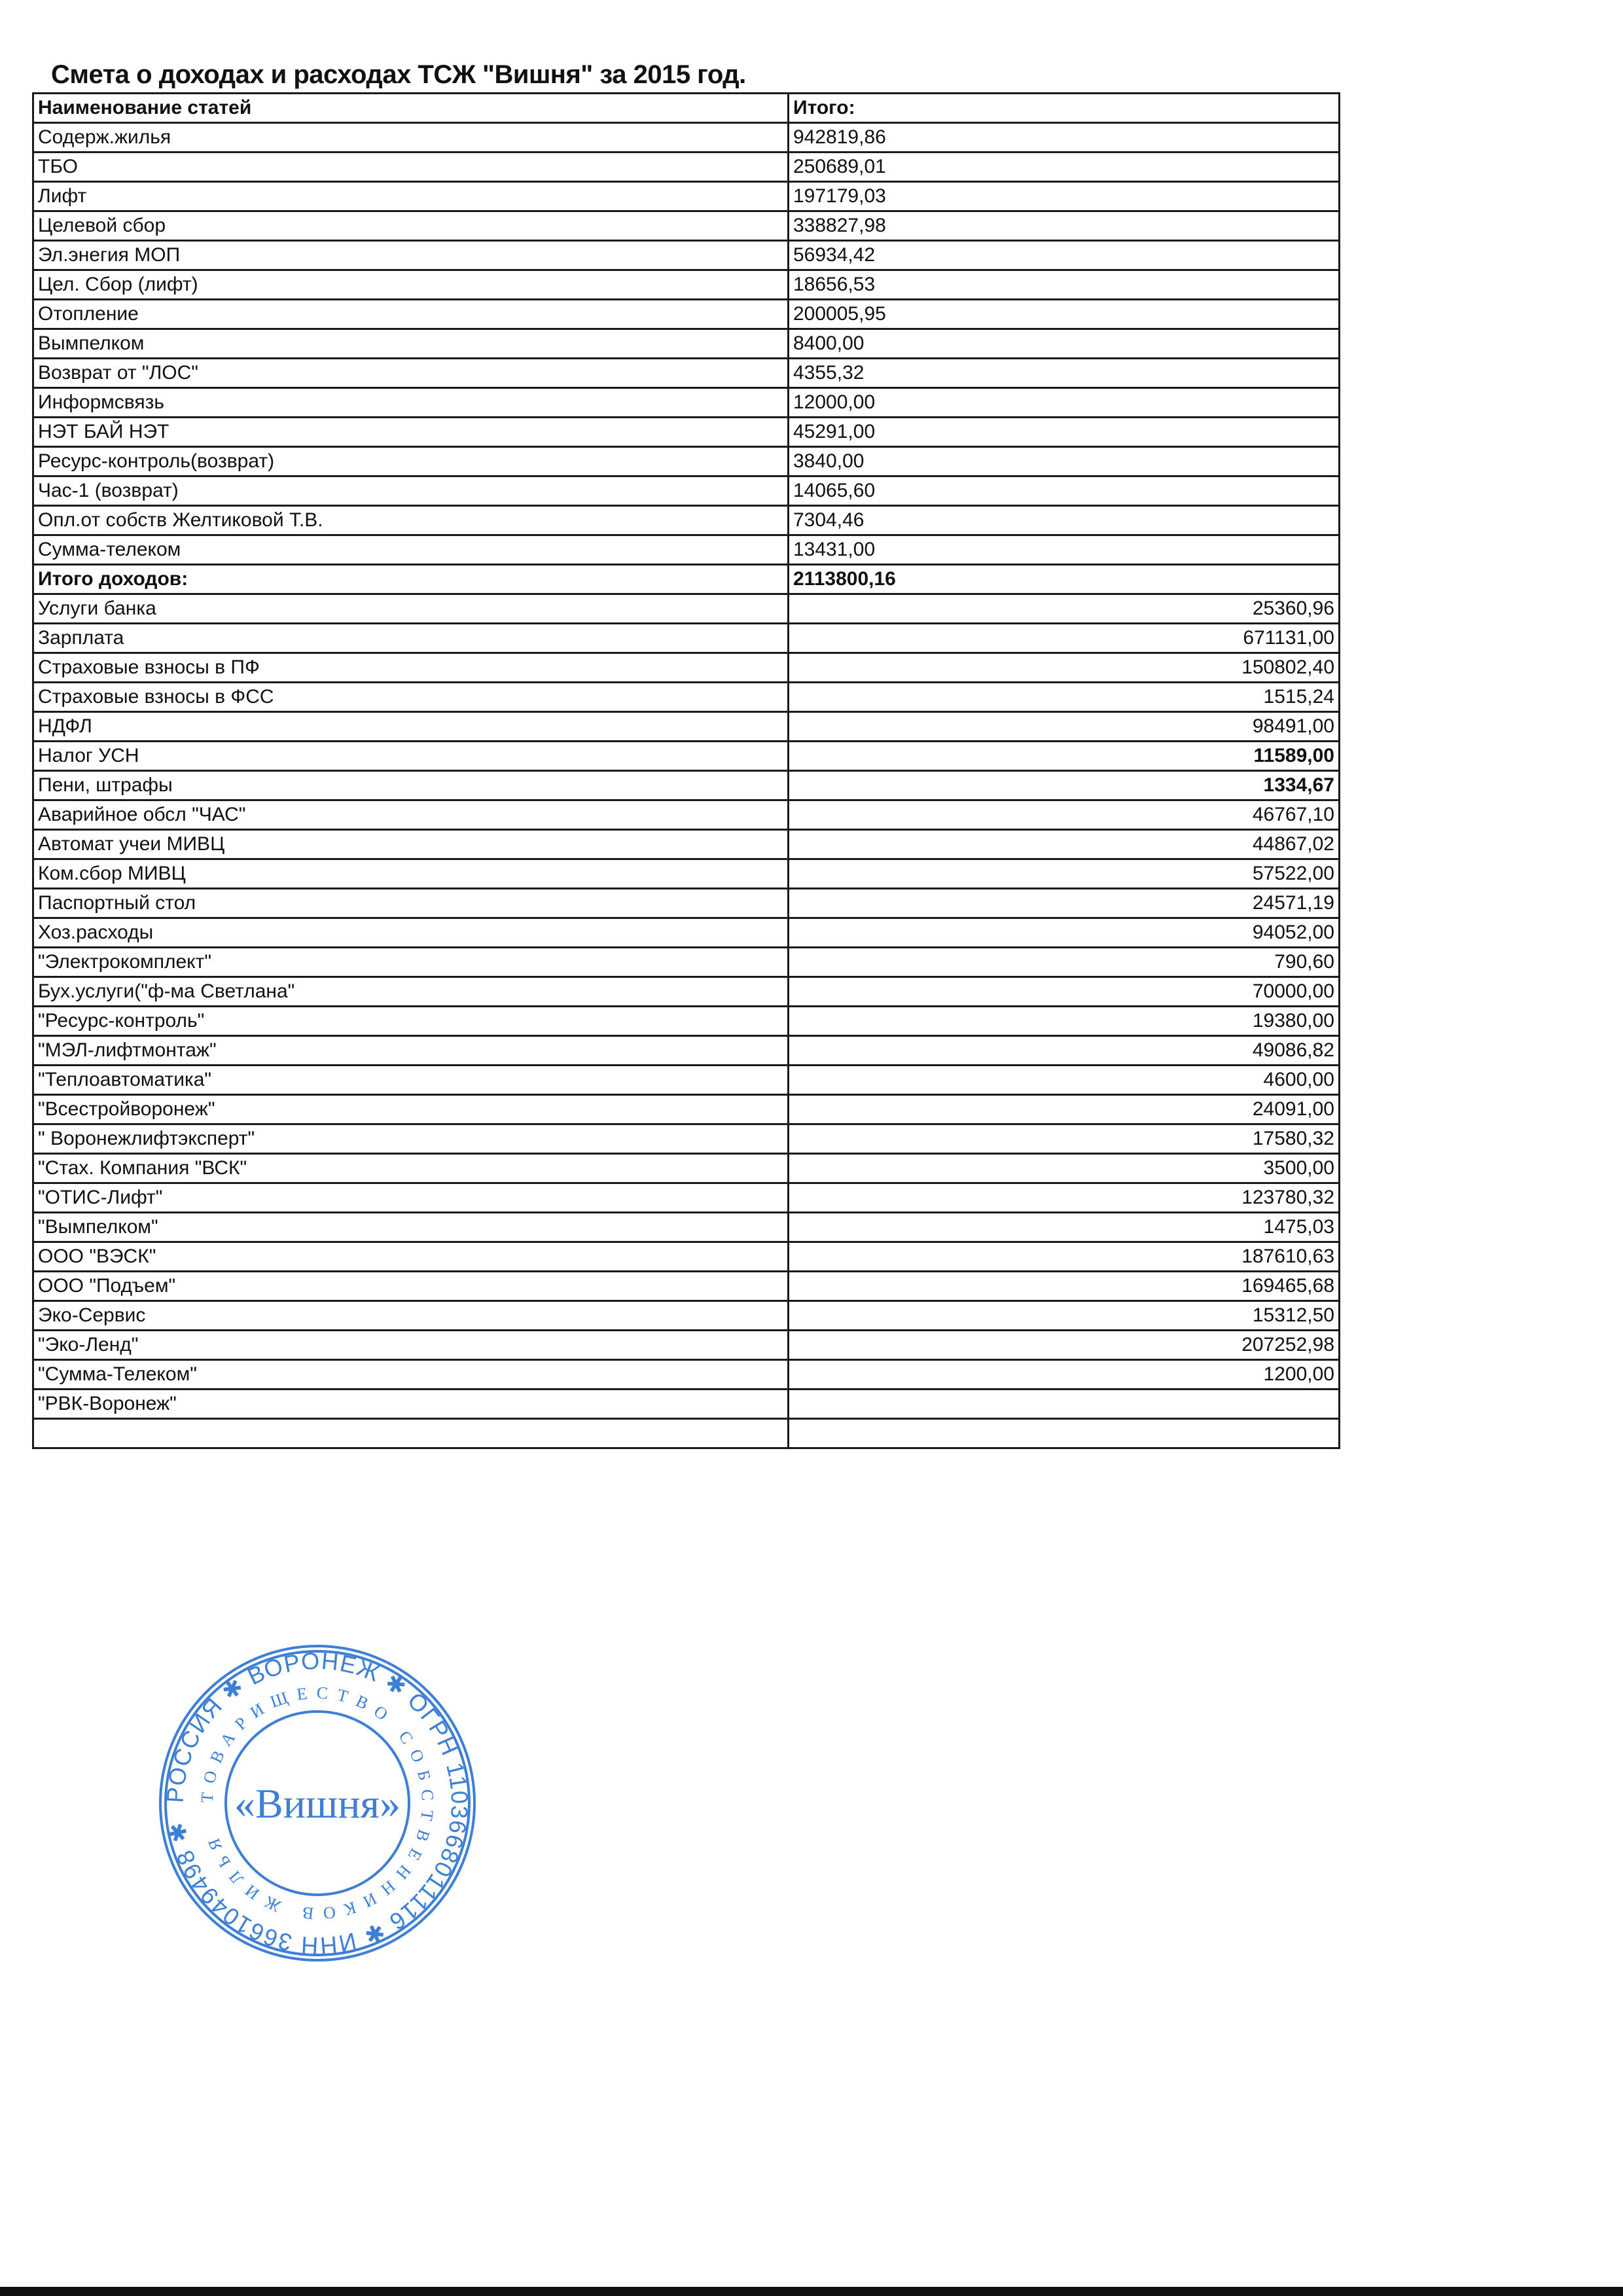  Describe the element at coordinates (1063, 608) in the screenshot. I see `item-value: 25360,96` at that location.